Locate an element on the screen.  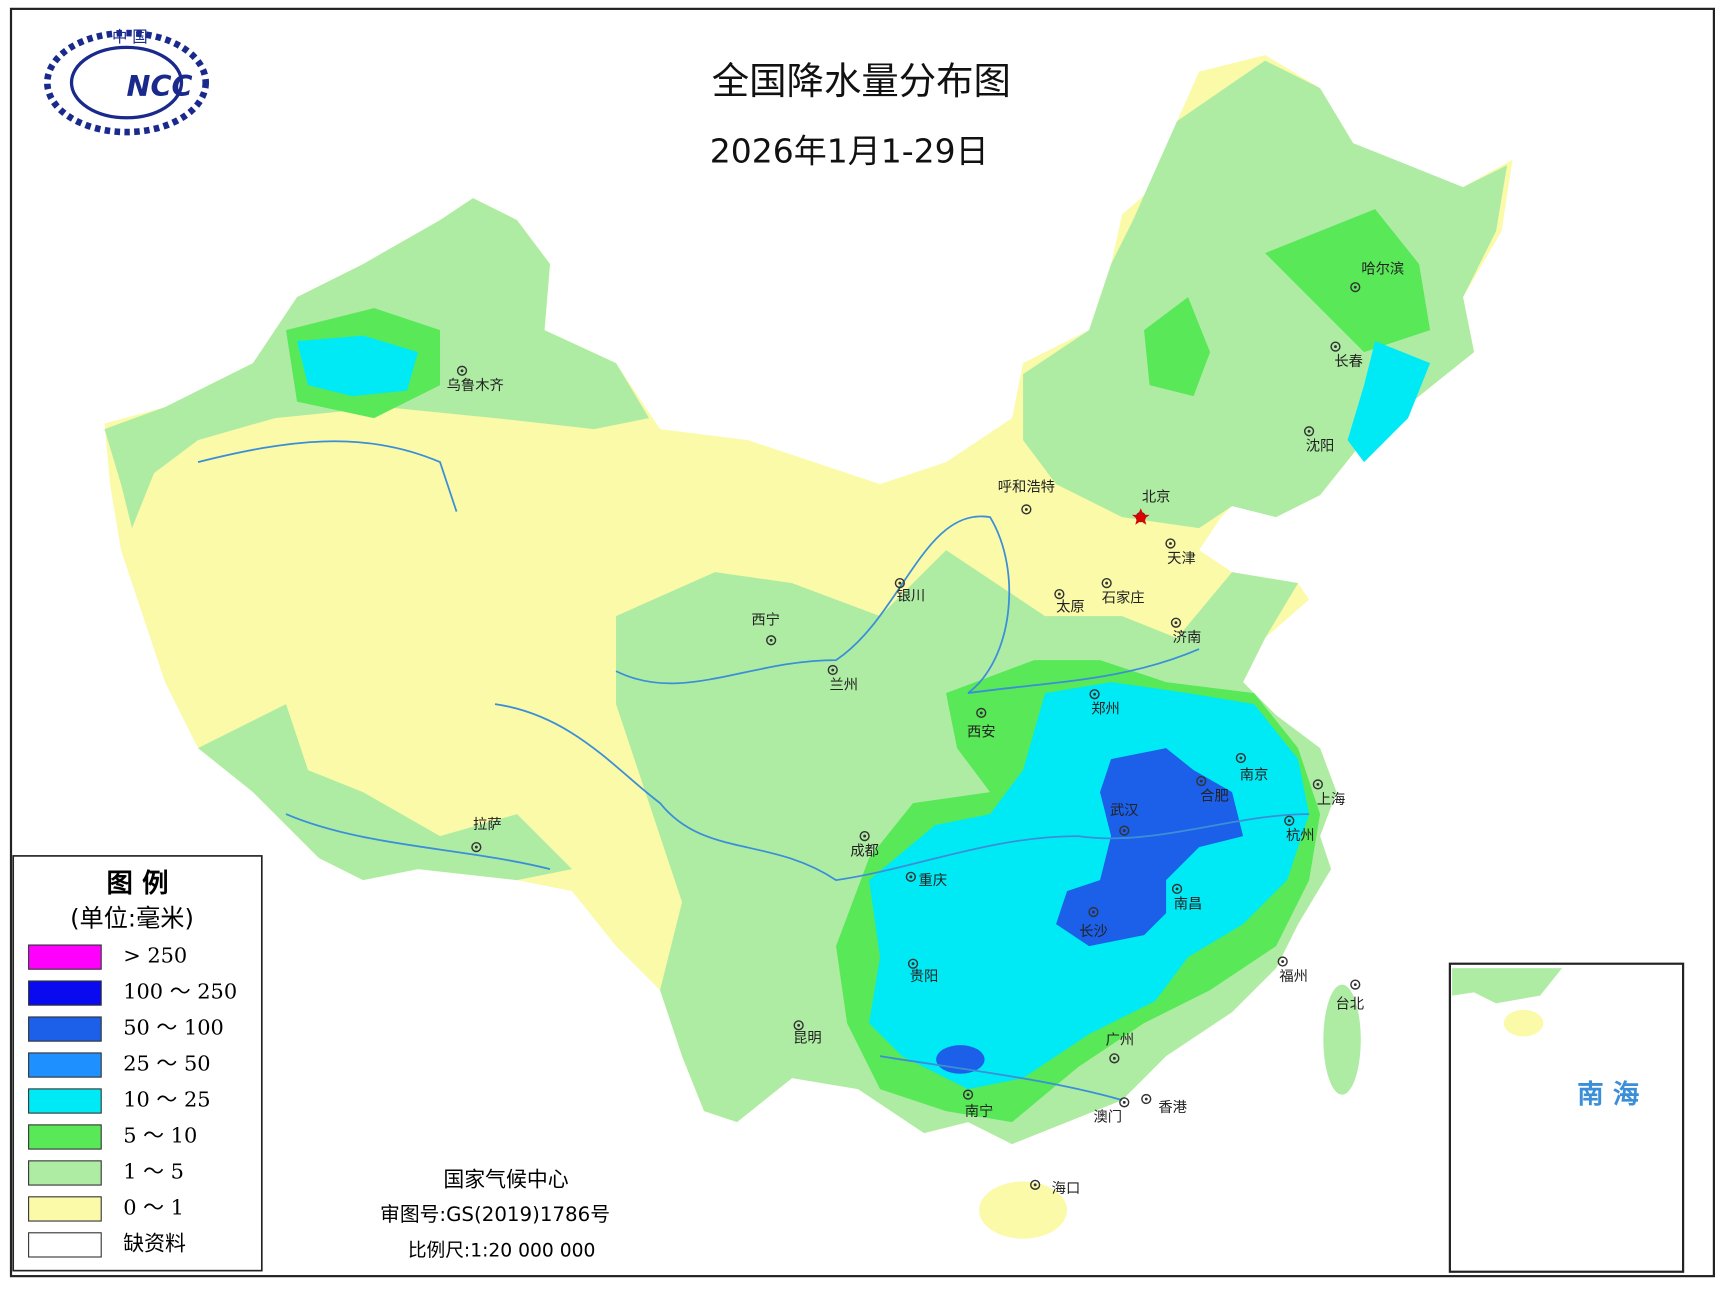
city-label: 南宁 is located at coordinates (979, 1111).